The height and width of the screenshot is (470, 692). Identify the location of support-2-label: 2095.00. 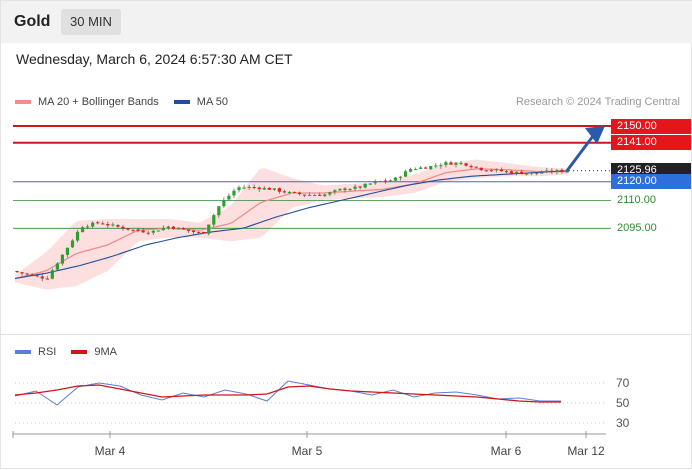
(637, 227).